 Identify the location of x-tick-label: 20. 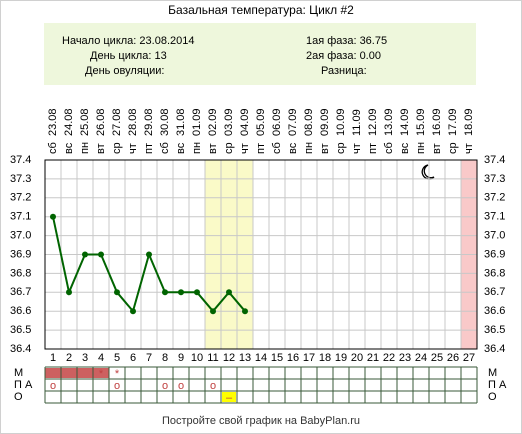
(357, 358).